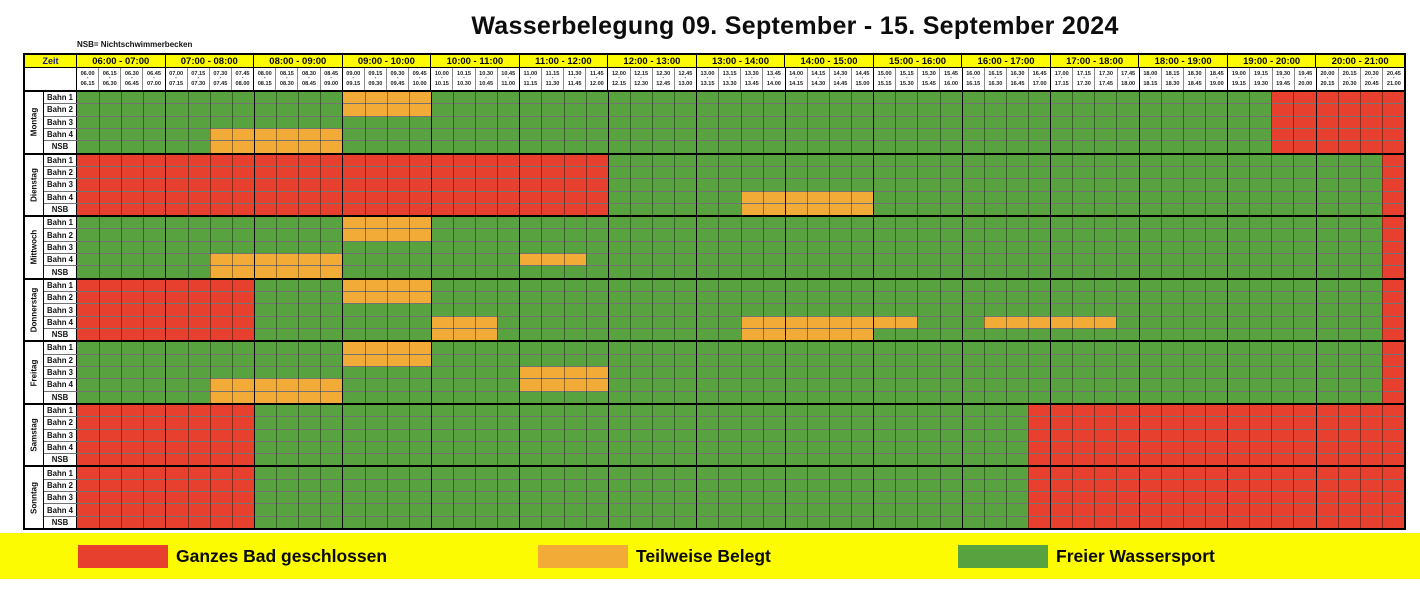  What do you see at coordinates (60, 447) in the screenshot?
I see `lane-label: Bahn 4` at bounding box center [60, 447].